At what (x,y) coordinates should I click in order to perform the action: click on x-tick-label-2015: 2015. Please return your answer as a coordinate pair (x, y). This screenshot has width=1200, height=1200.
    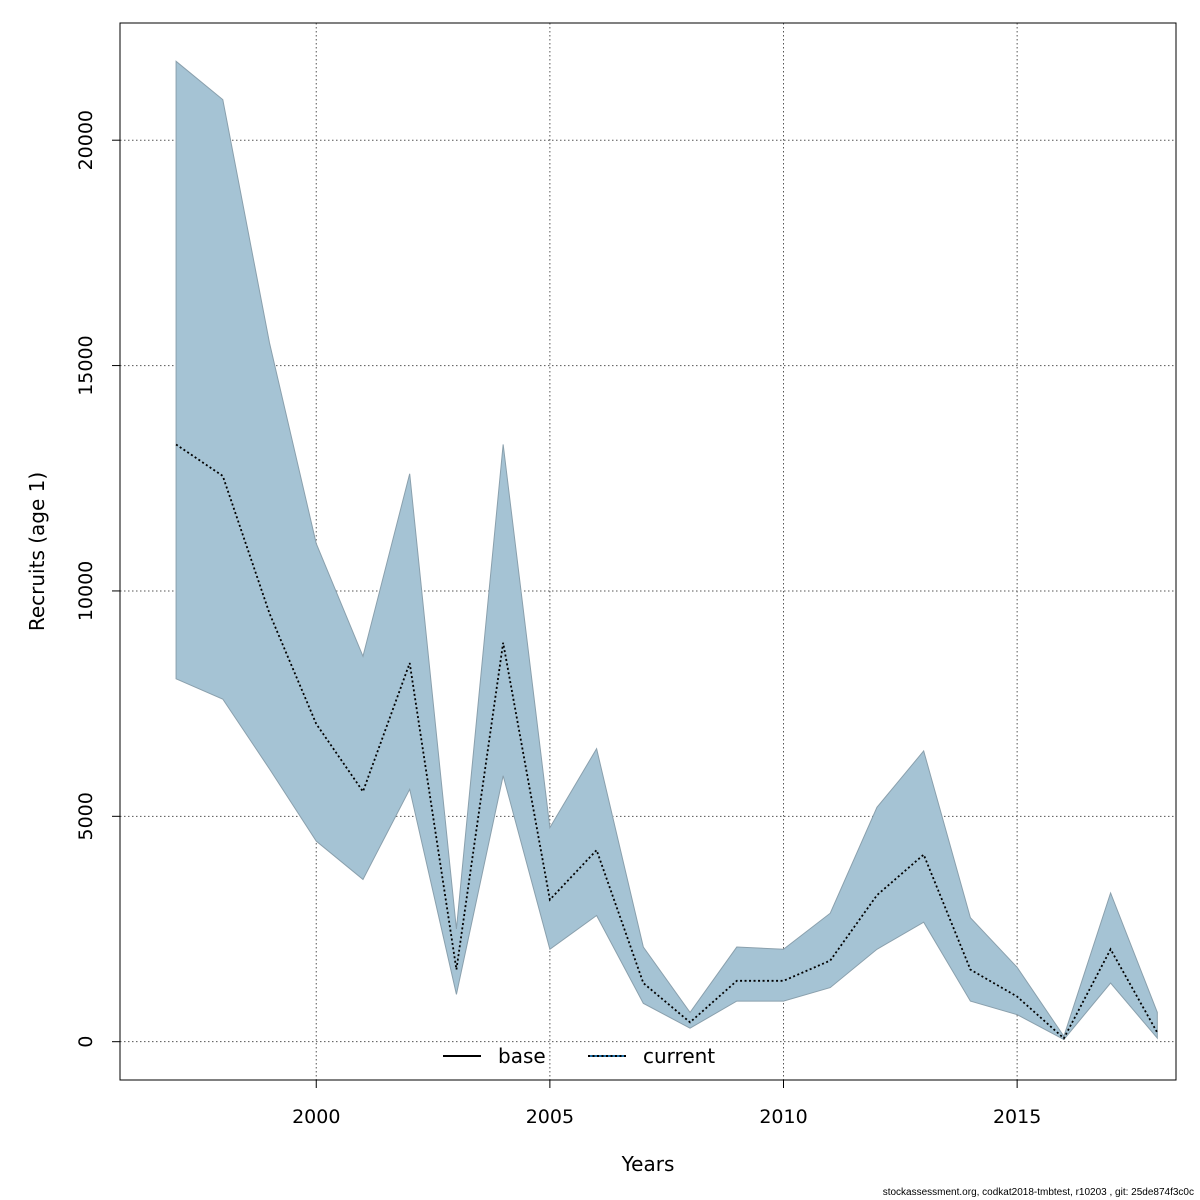
    Looking at the image, I should click on (1017, 1117).